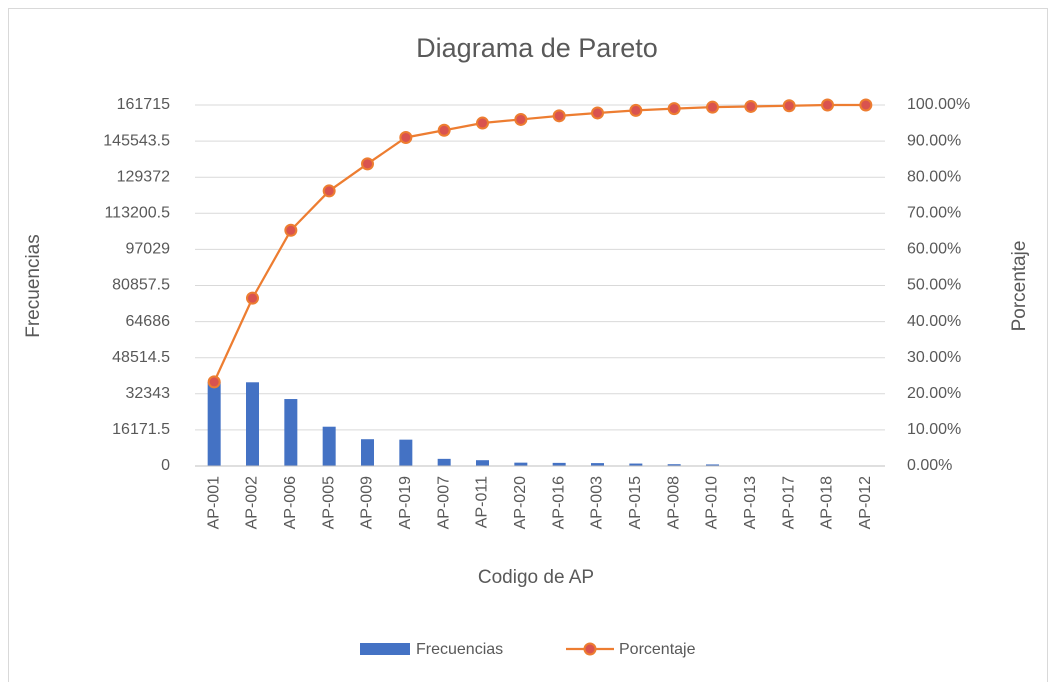  Describe the element at coordinates (934, 249) in the screenshot. I see `y2-tick-label: 60.00%` at that location.